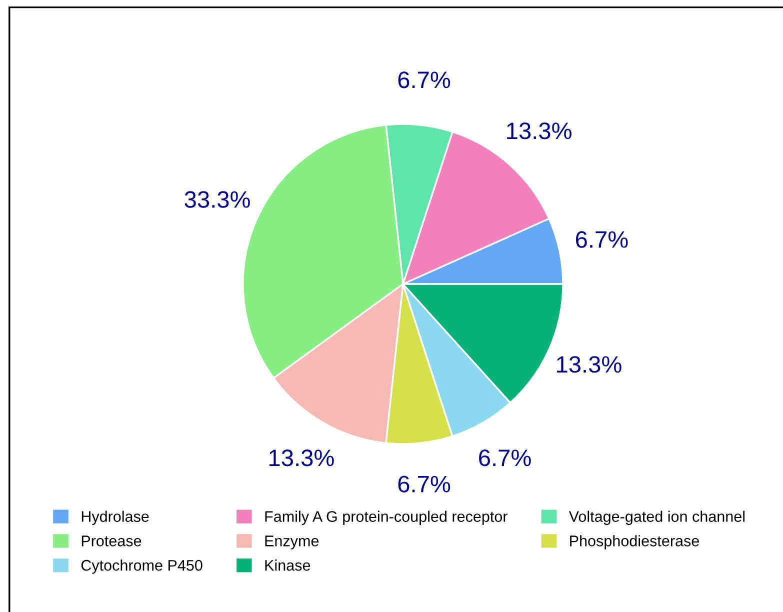  Describe the element at coordinates (141, 567) in the screenshot. I see `legend-label: Cytochrome P450` at that location.